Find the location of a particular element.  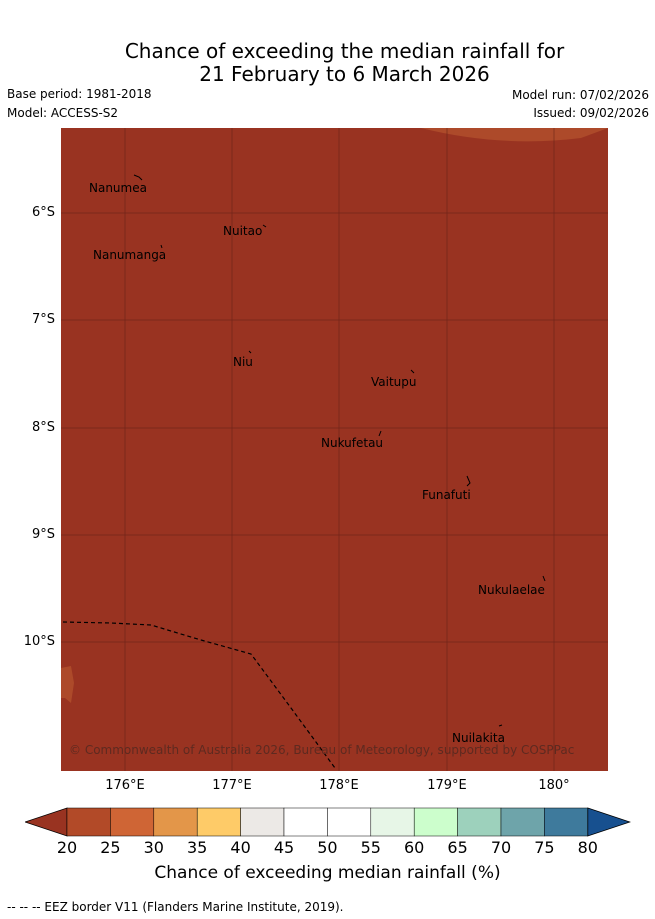

issued-date: Issued: 09/02/2026 is located at coordinates (591, 113).